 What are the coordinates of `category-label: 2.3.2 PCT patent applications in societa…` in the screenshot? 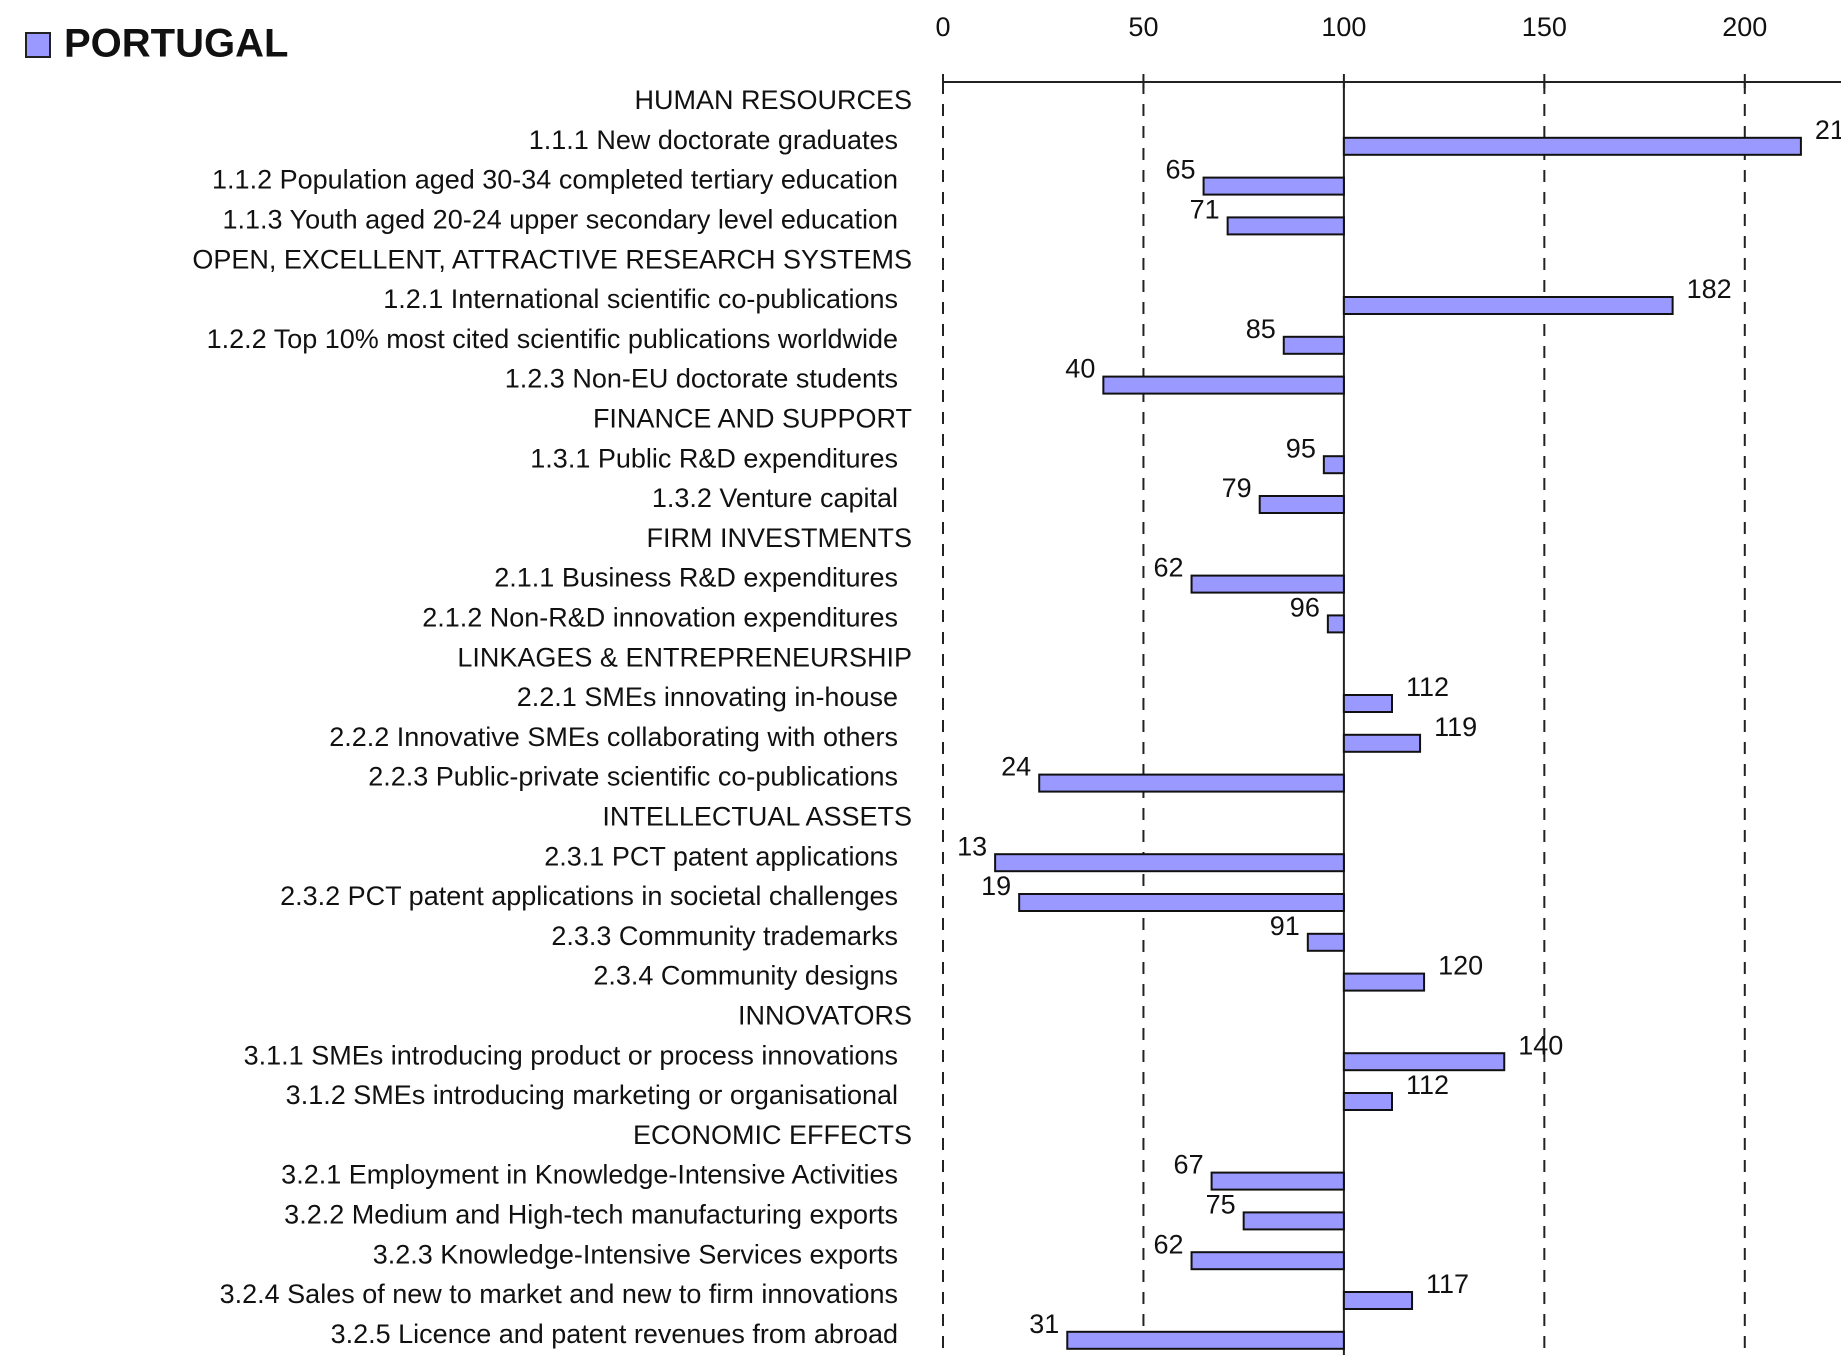 It's located at (589, 896).